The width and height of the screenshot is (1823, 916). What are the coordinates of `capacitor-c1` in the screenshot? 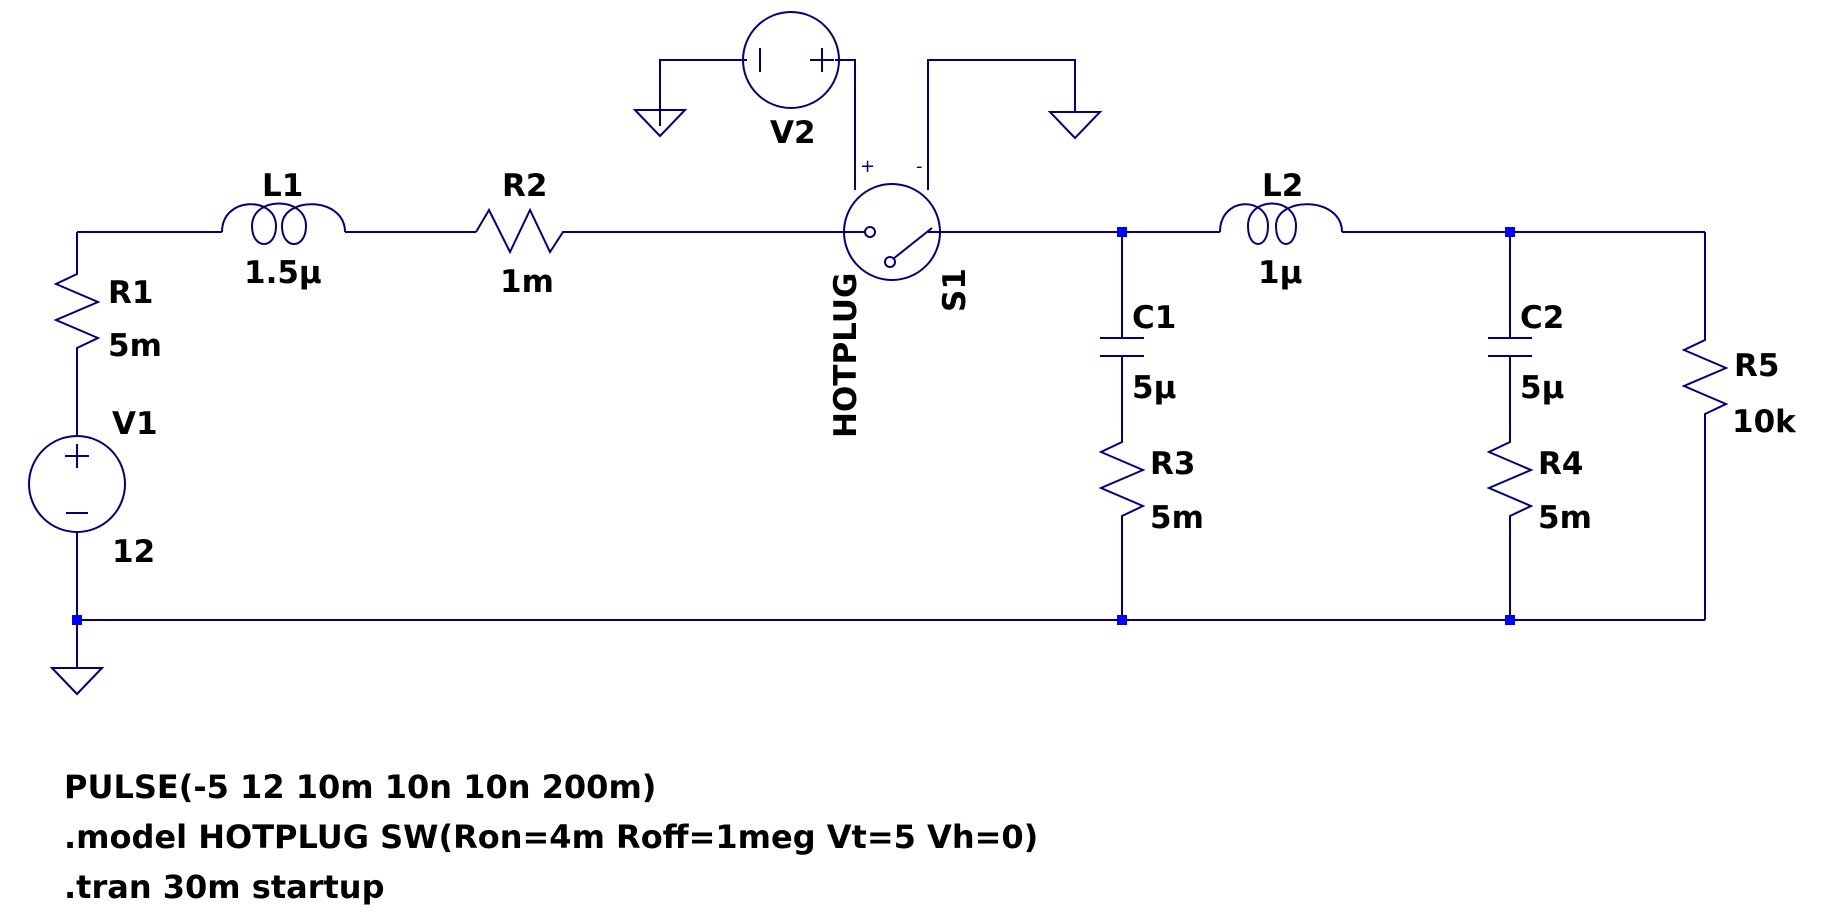 It's located at (1122, 347).